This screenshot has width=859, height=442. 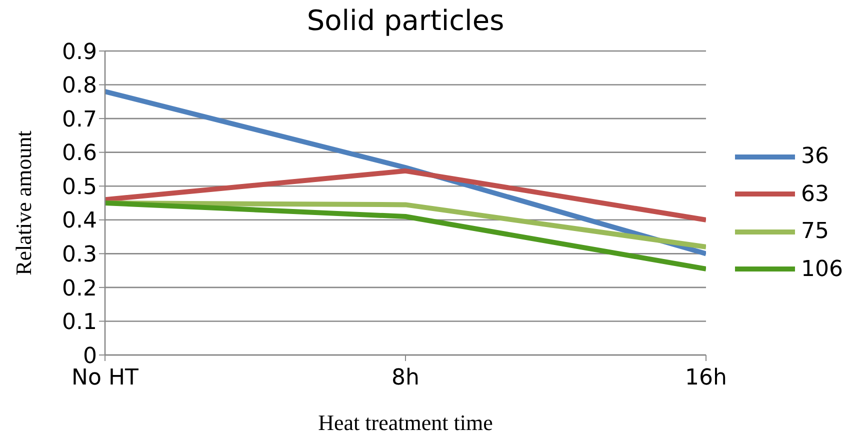 What do you see at coordinates (79, 153) in the screenshot?
I see `y-tick-label: 0.6` at bounding box center [79, 153].